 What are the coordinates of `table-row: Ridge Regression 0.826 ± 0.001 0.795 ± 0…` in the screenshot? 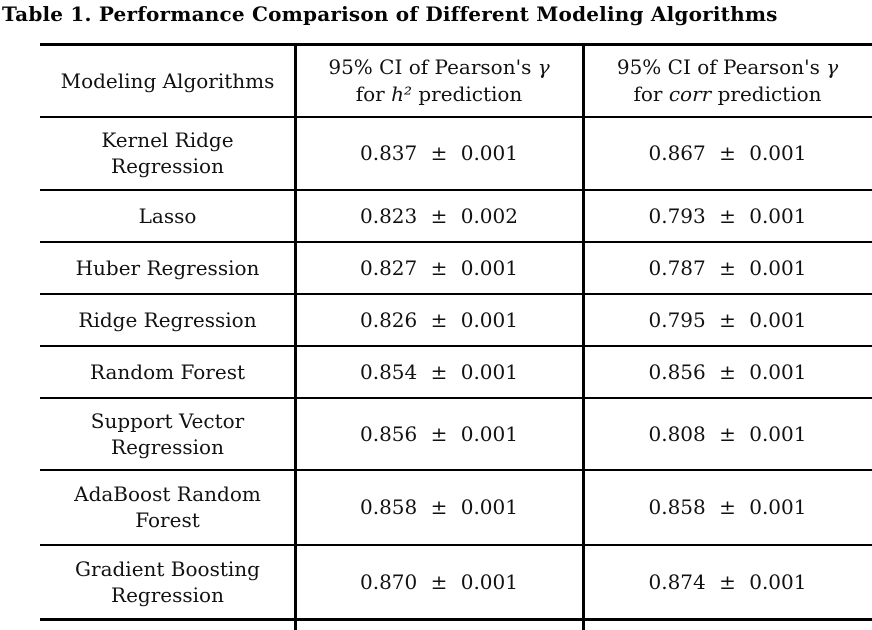 It's located at (456, 320).